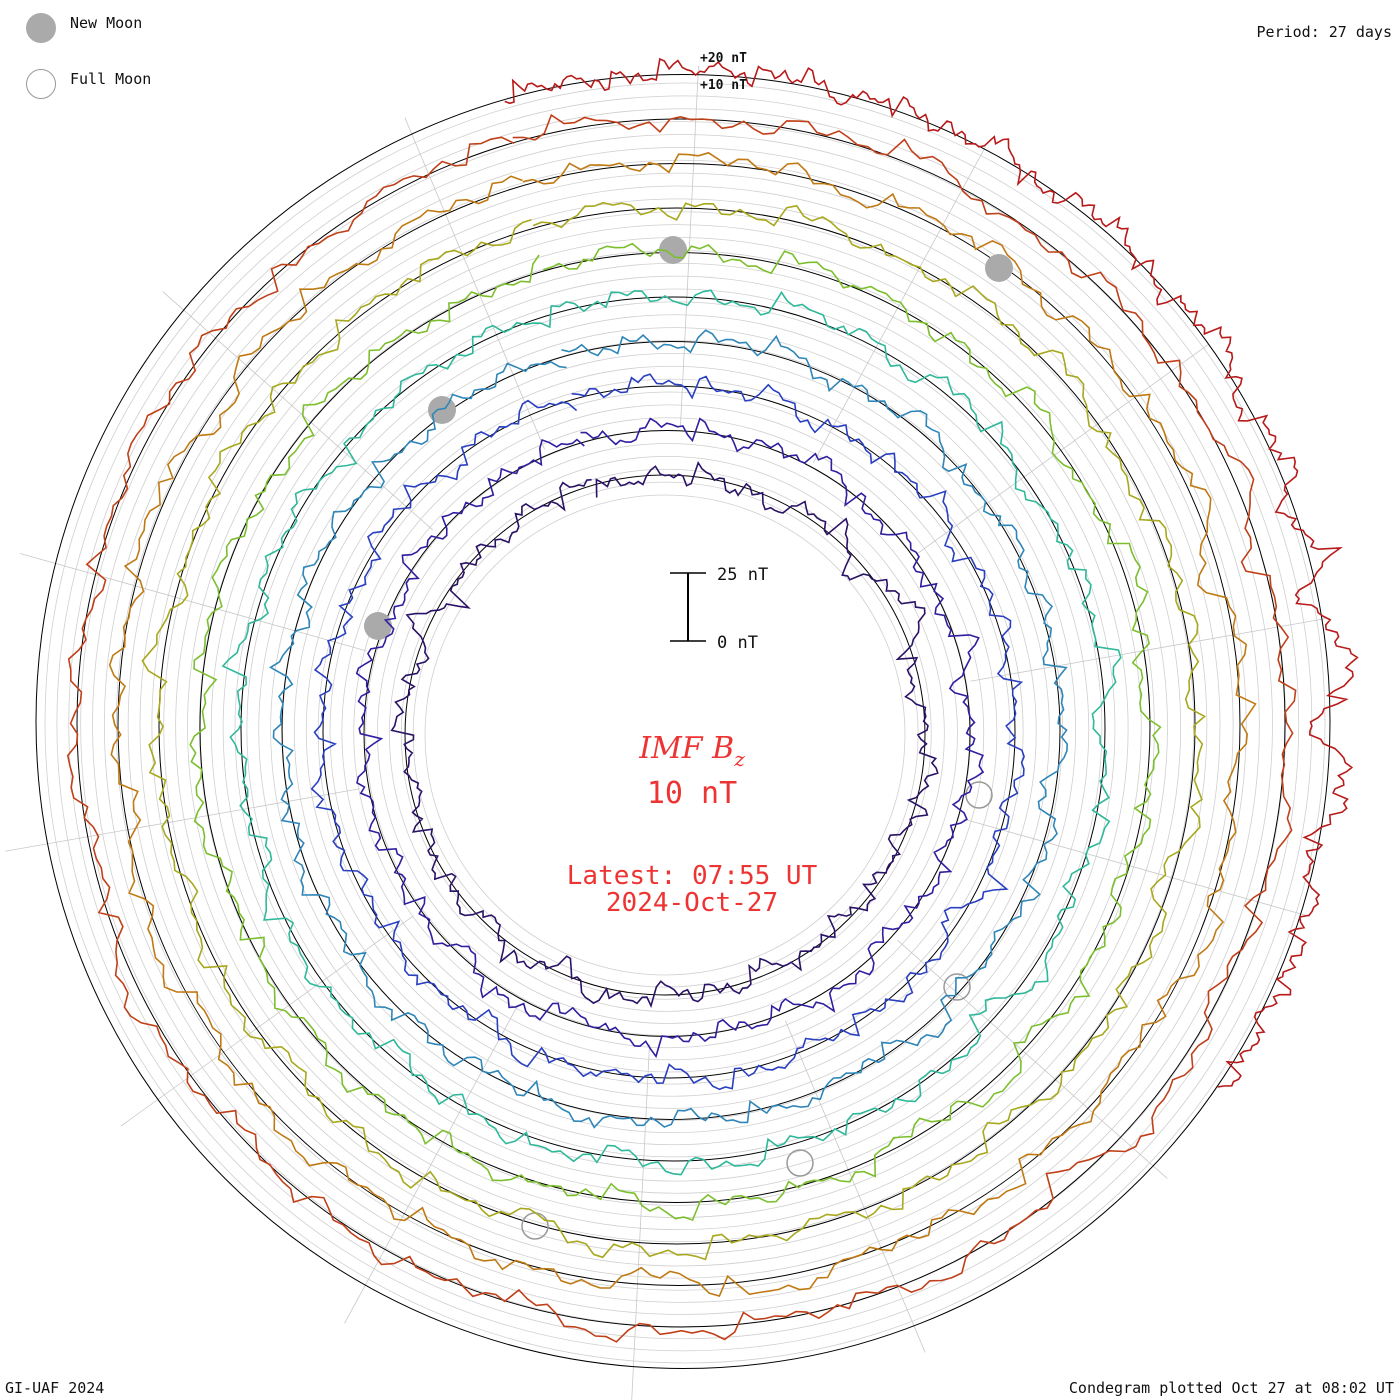  I want to click on full-moon-legend-label: Full Moon, so click(111, 79).